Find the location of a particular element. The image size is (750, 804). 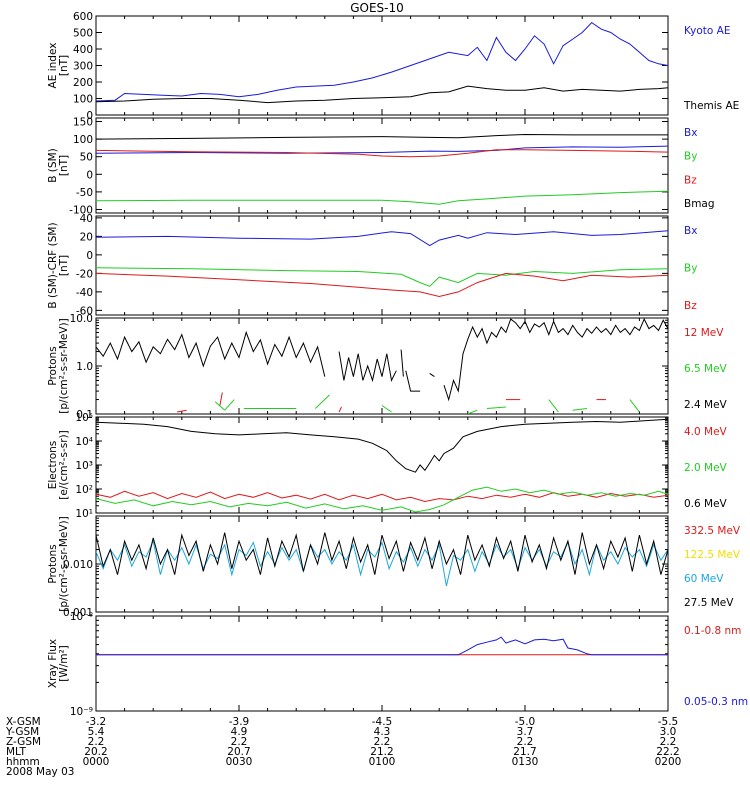

series-line-bz is located at coordinates (382, 285).